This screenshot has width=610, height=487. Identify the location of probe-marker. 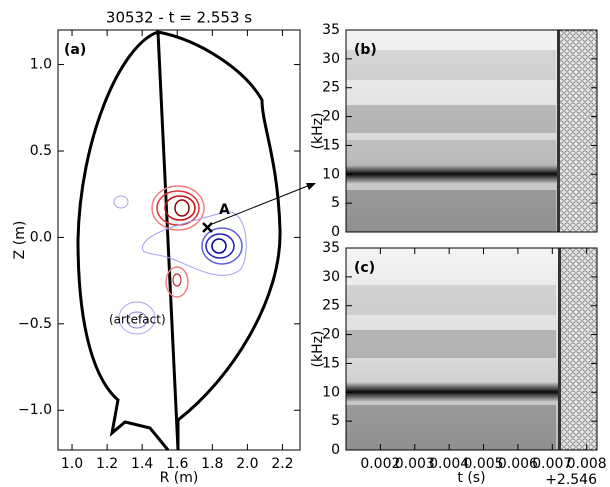
(207, 227).